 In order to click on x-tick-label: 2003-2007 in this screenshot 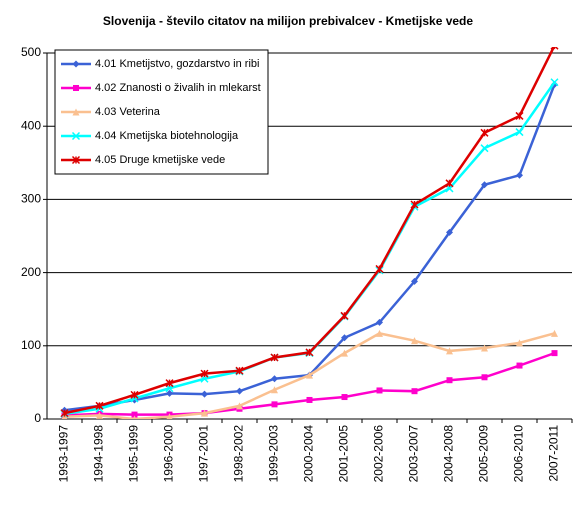, I will do `click(414, 454)`.